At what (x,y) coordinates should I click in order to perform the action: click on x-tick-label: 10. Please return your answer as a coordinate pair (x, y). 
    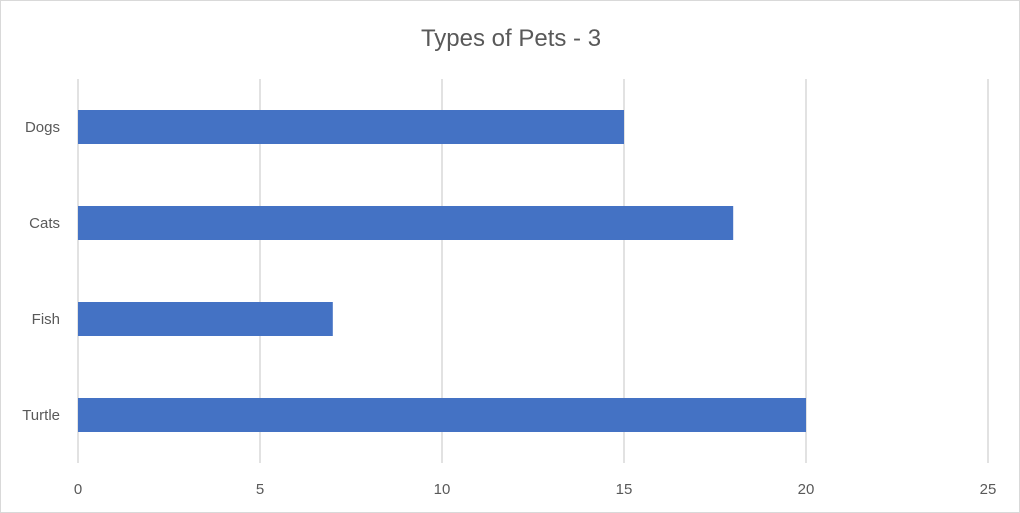
    Looking at the image, I should click on (442, 489).